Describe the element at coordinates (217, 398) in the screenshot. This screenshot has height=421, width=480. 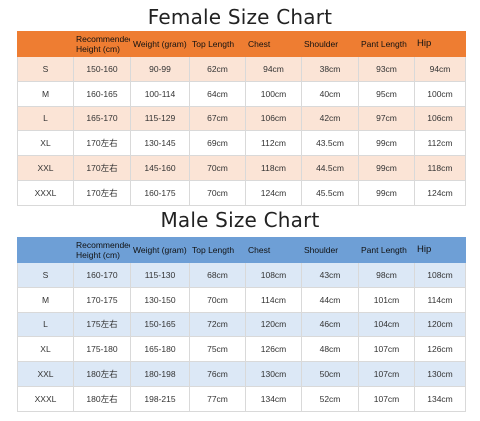
I see `table-cell: 77cm` at that location.